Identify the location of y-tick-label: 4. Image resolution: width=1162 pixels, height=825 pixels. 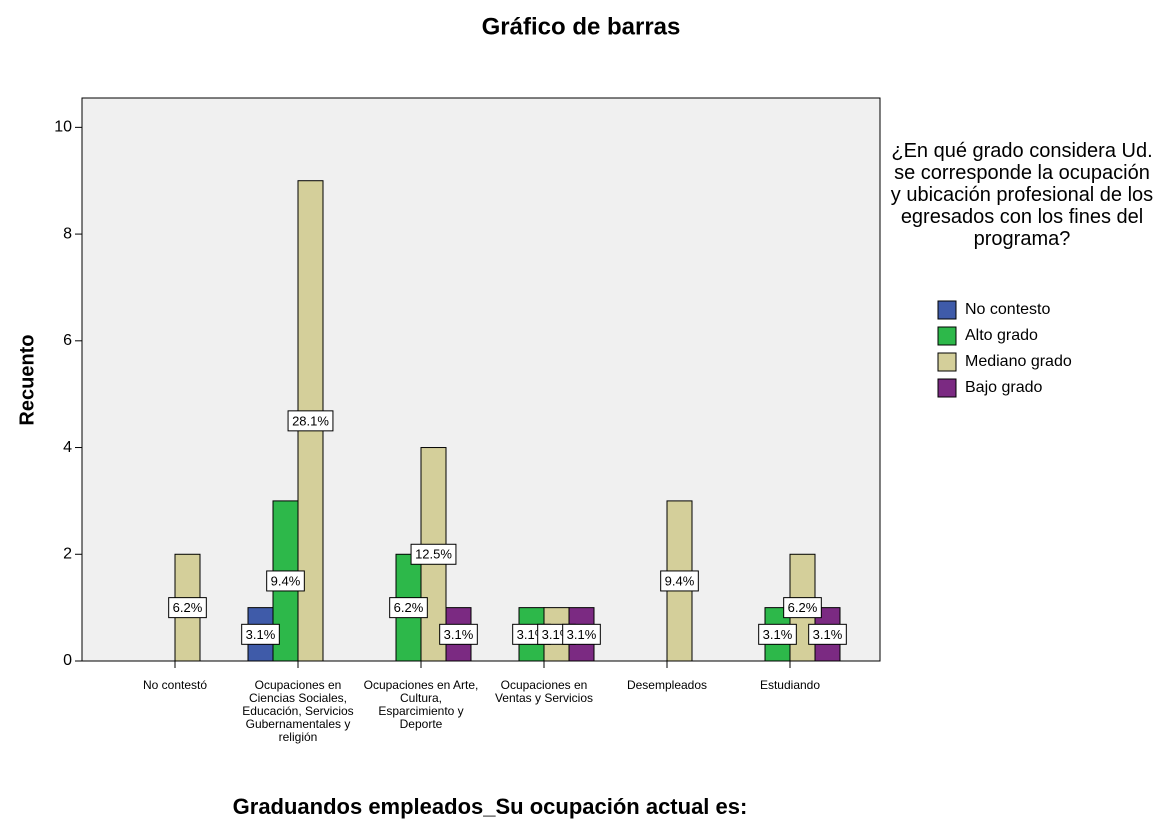
(67, 447).